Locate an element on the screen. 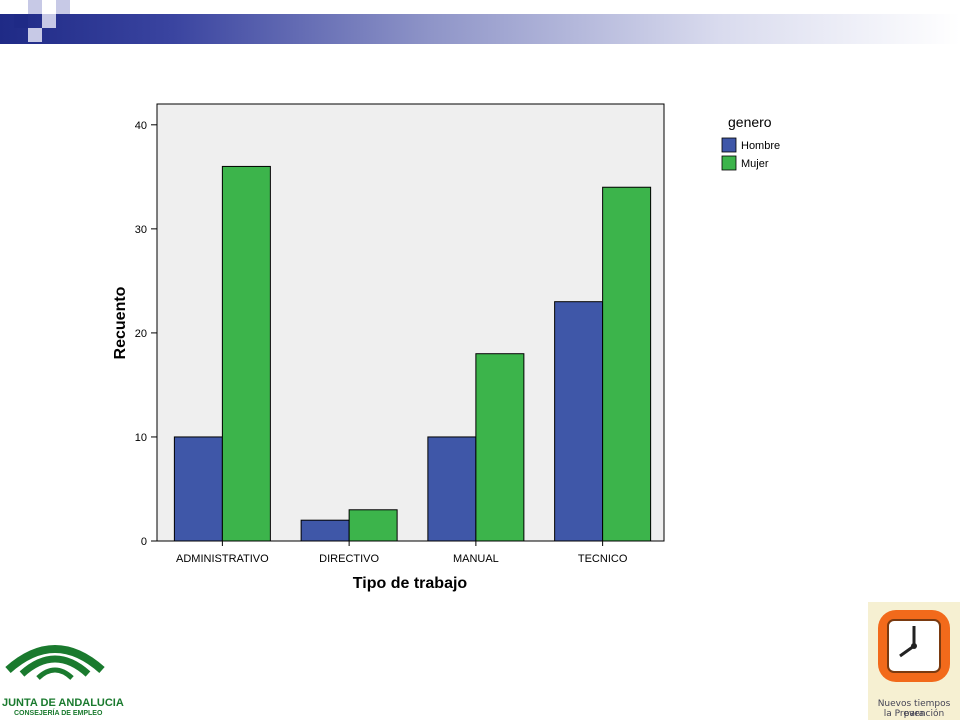 Image resolution: width=960 pixels, height=720 pixels. junta-andalucia-logo is located at coordinates (55, 662).